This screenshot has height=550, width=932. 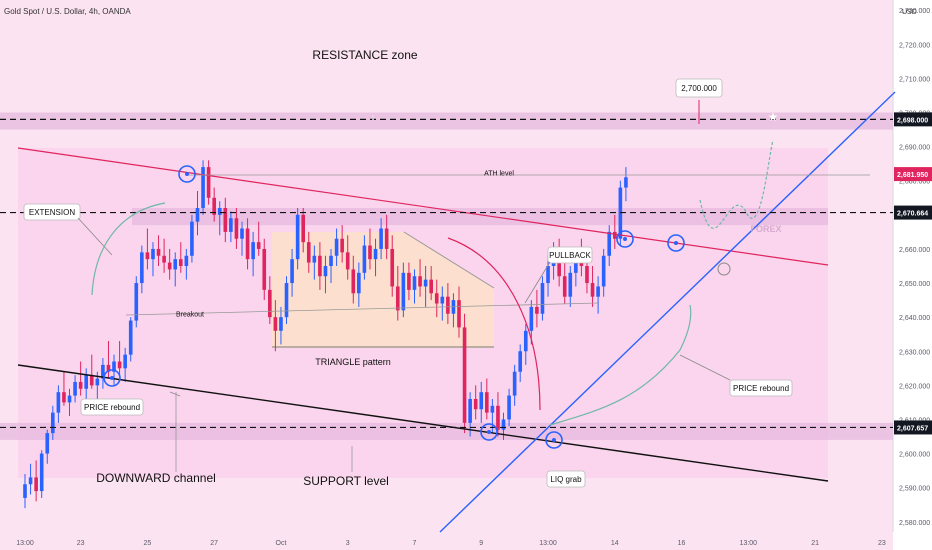 I want to click on x-tick-label: 13:00, so click(x=749, y=543).